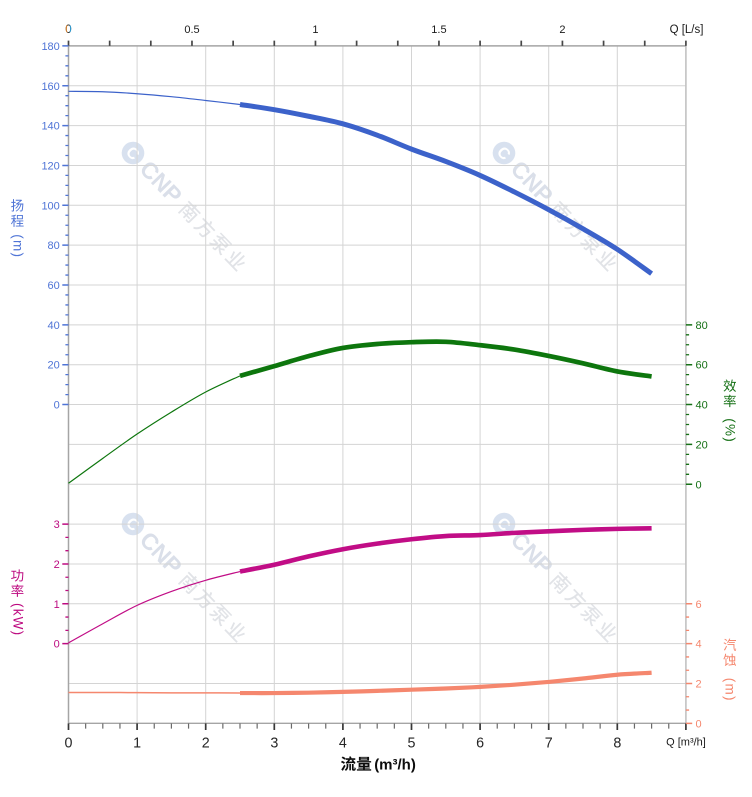 Image resolution: width=752 pixels, height=797 pixels. What do you see at coordinates (50, 166) in the screenshot?
I see `svg-text: 120` at bounding box center [50, 166].